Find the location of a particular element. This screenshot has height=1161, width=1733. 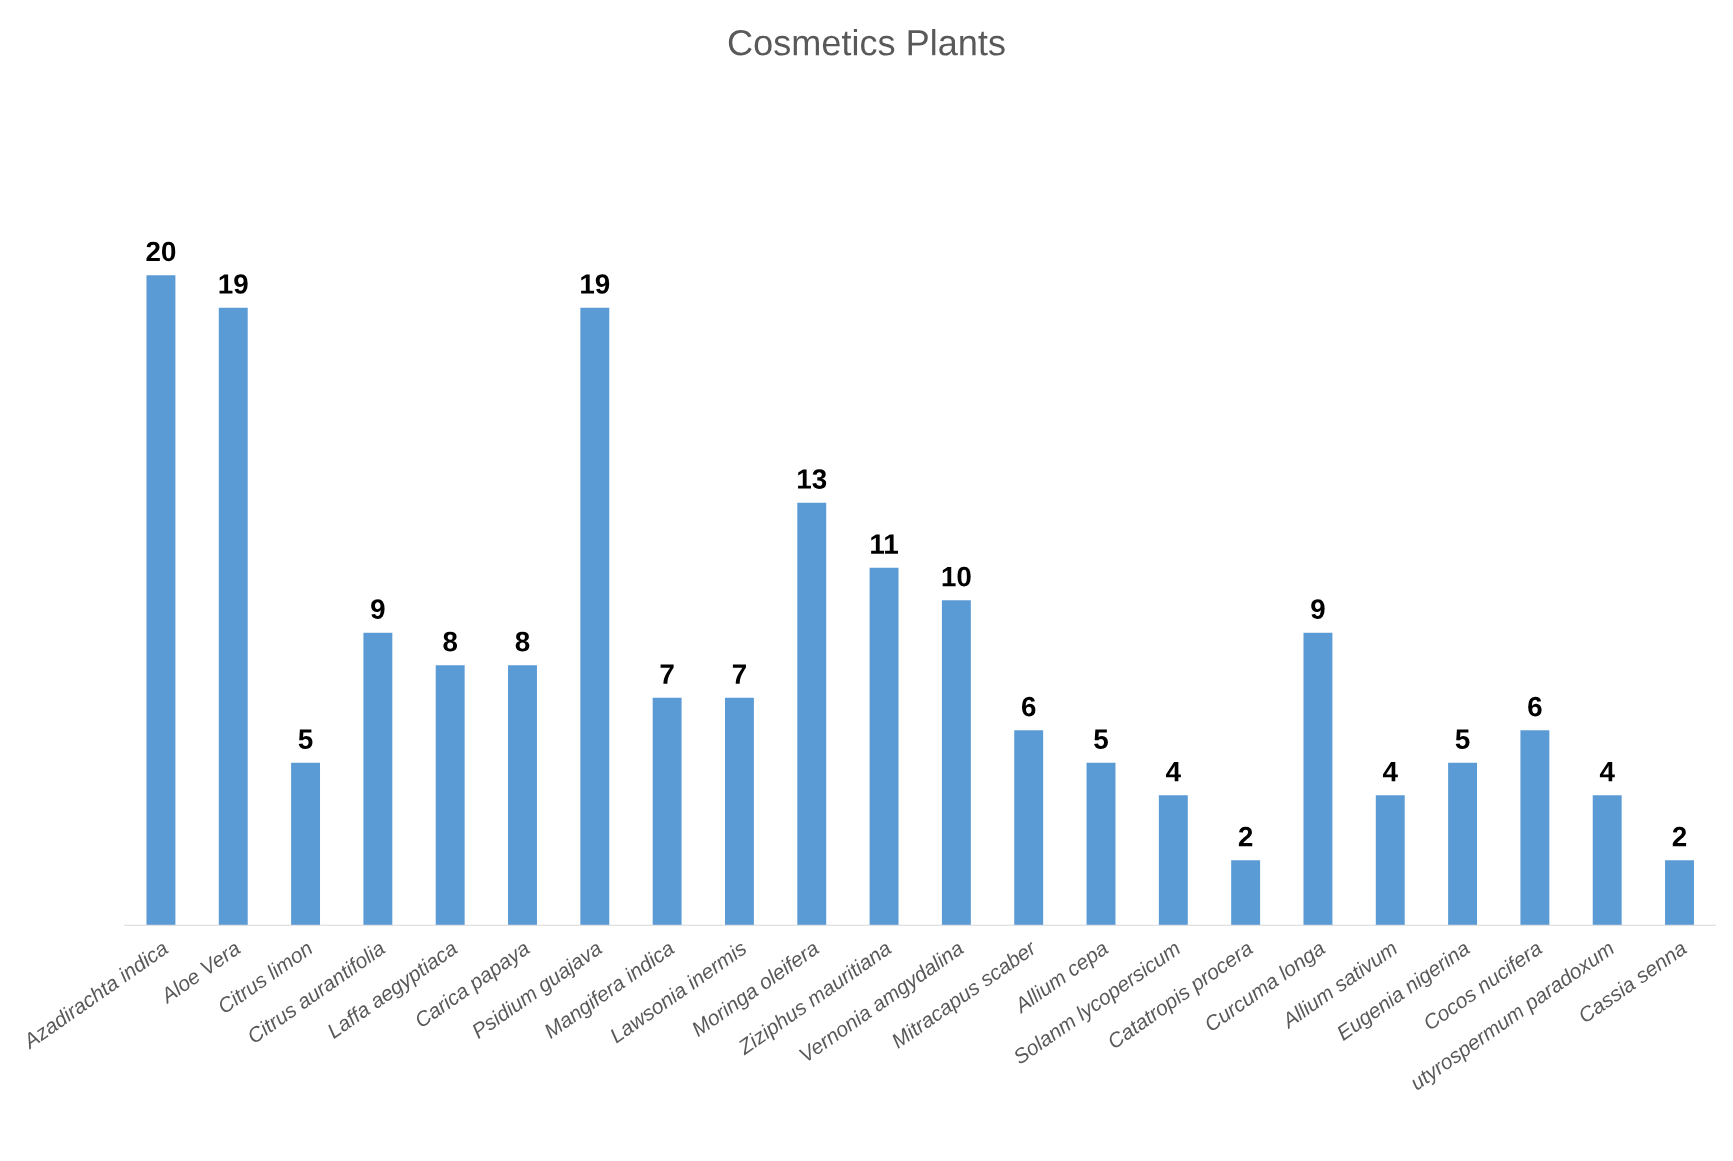

data-label: 20 is located at coordinates (161, 251).